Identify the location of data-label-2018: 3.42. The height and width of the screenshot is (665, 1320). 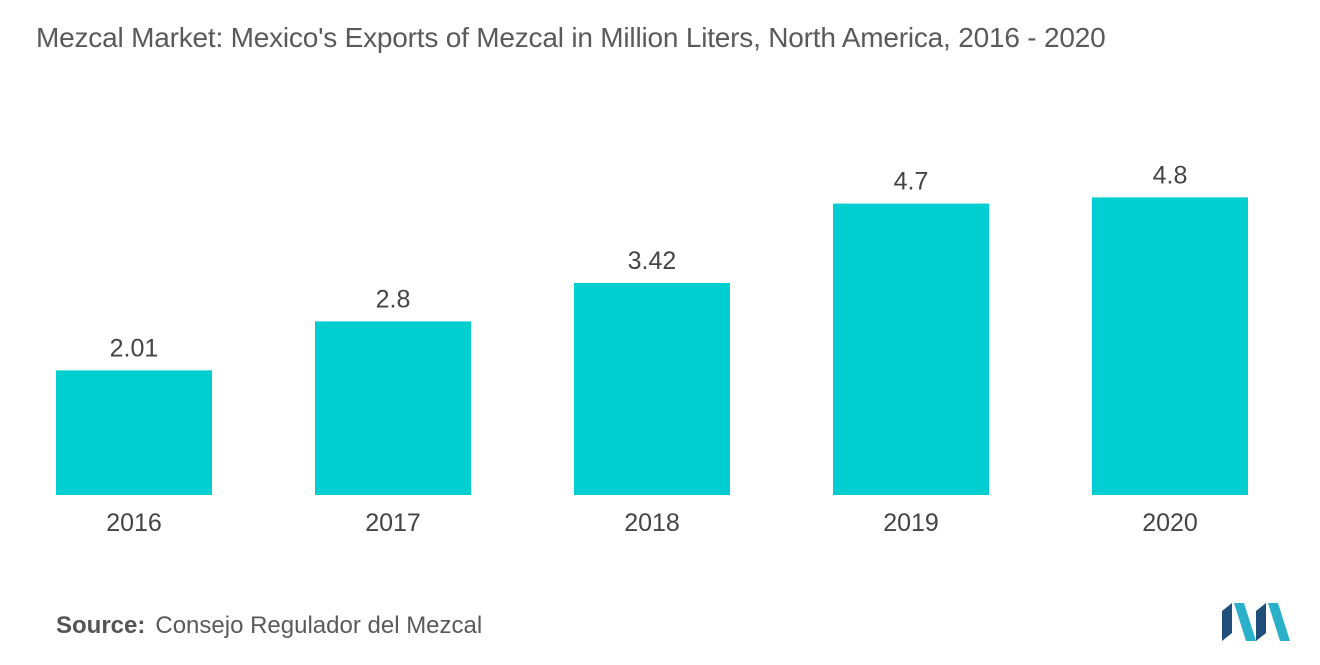
(652, 261).